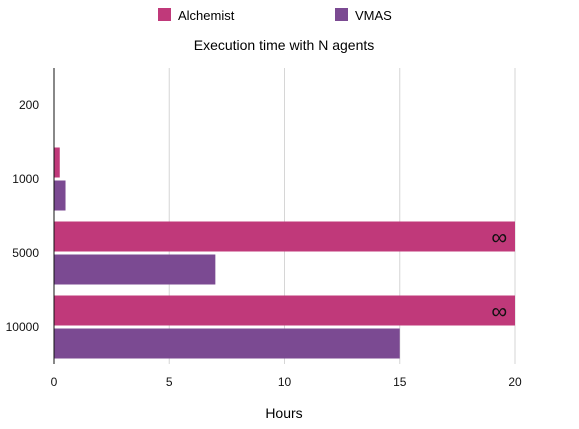  Describe the element at coordinates (54, 382) in the screenshot. I see `x-tick-label: 0` at that location.